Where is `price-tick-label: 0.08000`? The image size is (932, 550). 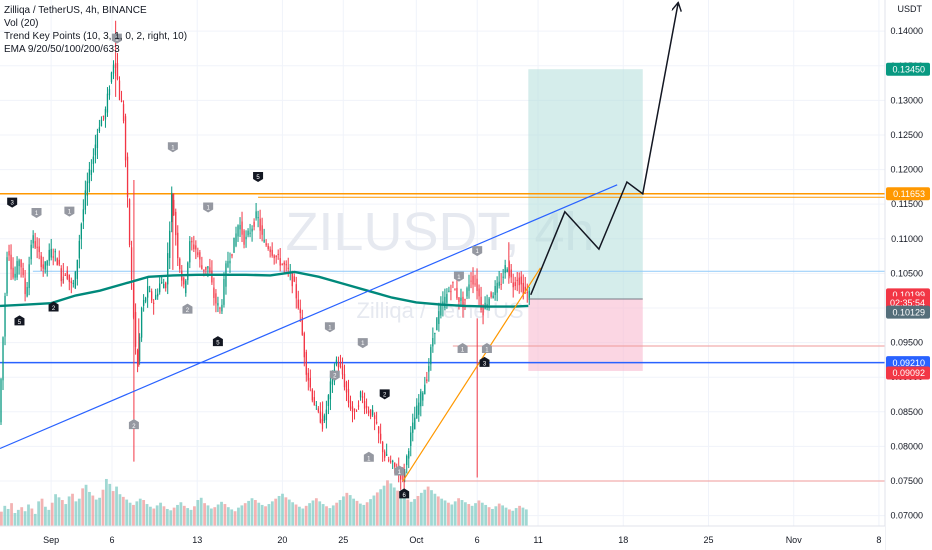 price-tick-label: 0.08000 is located at coordinates (906, 446).